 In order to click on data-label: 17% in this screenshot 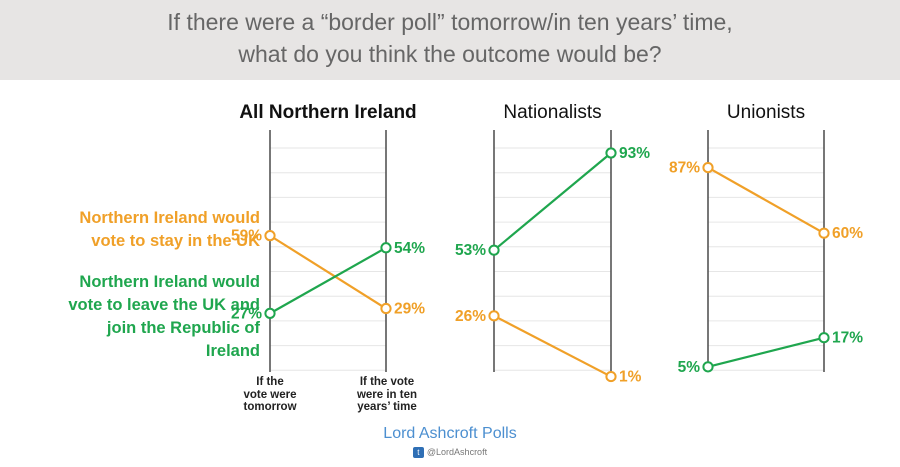, I will do `click(847, 338)`.